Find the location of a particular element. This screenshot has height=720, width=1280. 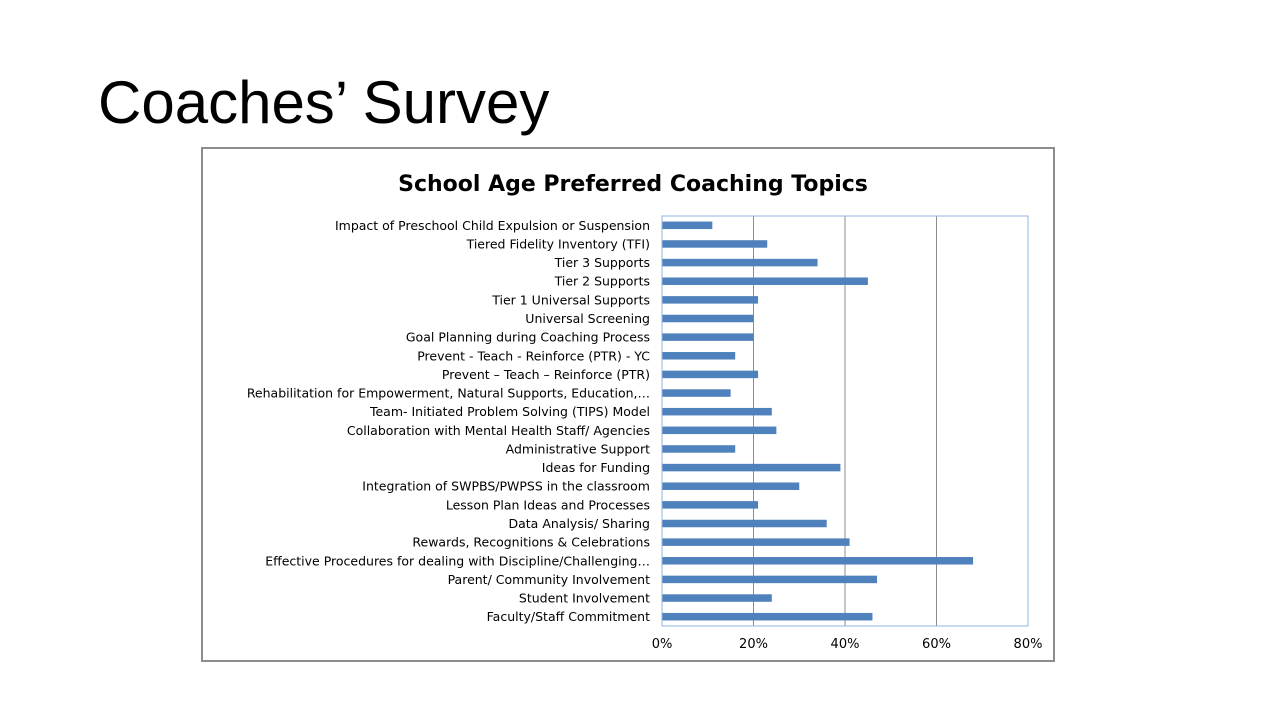

x-axis-ticks: 0% 20% 40% 60% 80% is located at coordinates (847, 644).